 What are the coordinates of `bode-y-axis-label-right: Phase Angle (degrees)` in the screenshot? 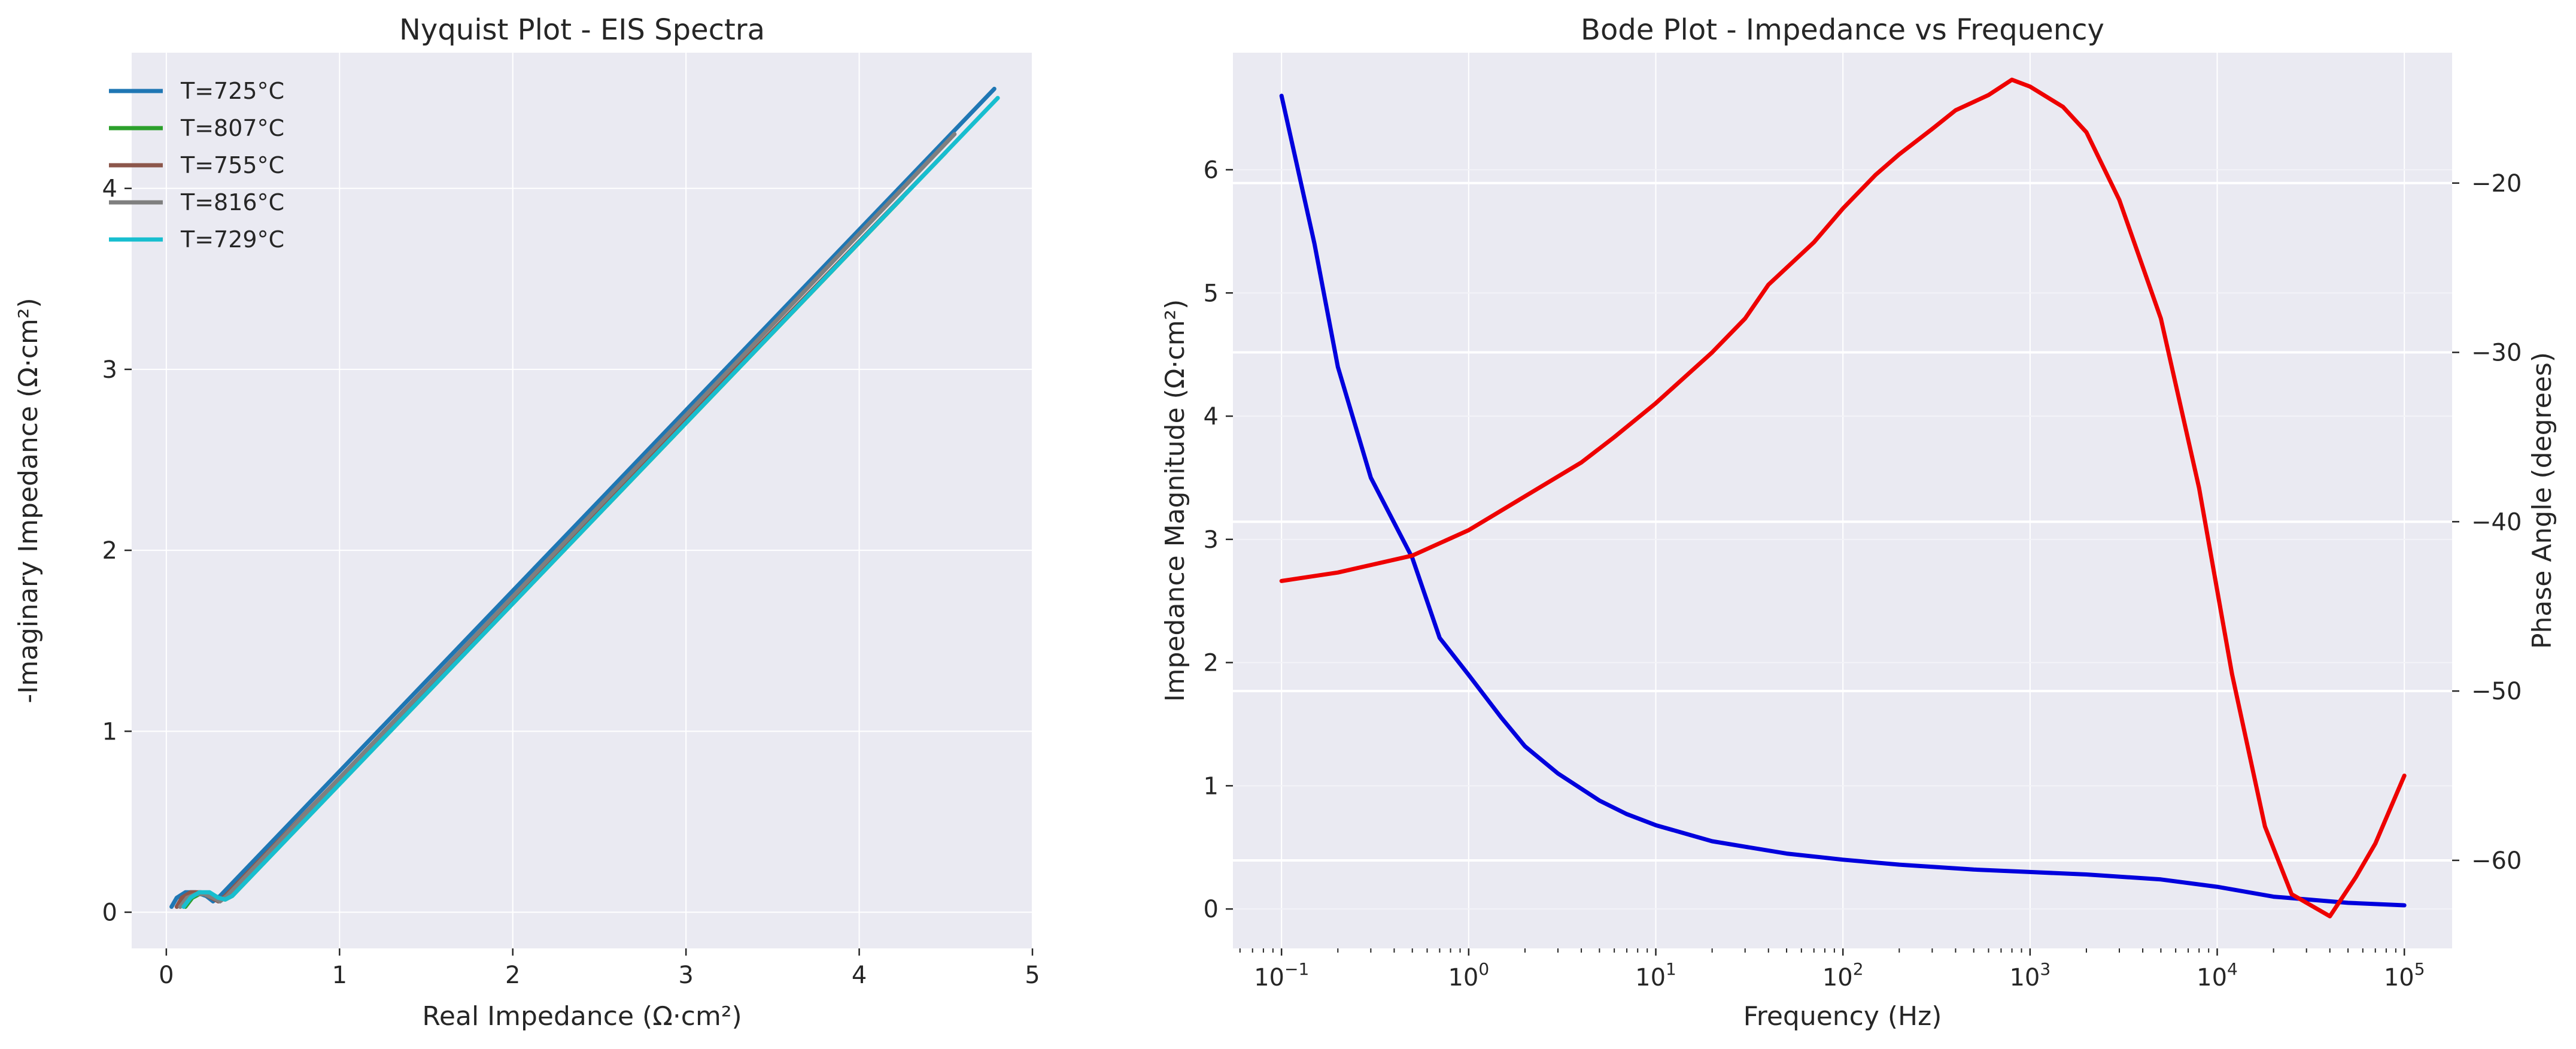 It's located at (2542, 501).